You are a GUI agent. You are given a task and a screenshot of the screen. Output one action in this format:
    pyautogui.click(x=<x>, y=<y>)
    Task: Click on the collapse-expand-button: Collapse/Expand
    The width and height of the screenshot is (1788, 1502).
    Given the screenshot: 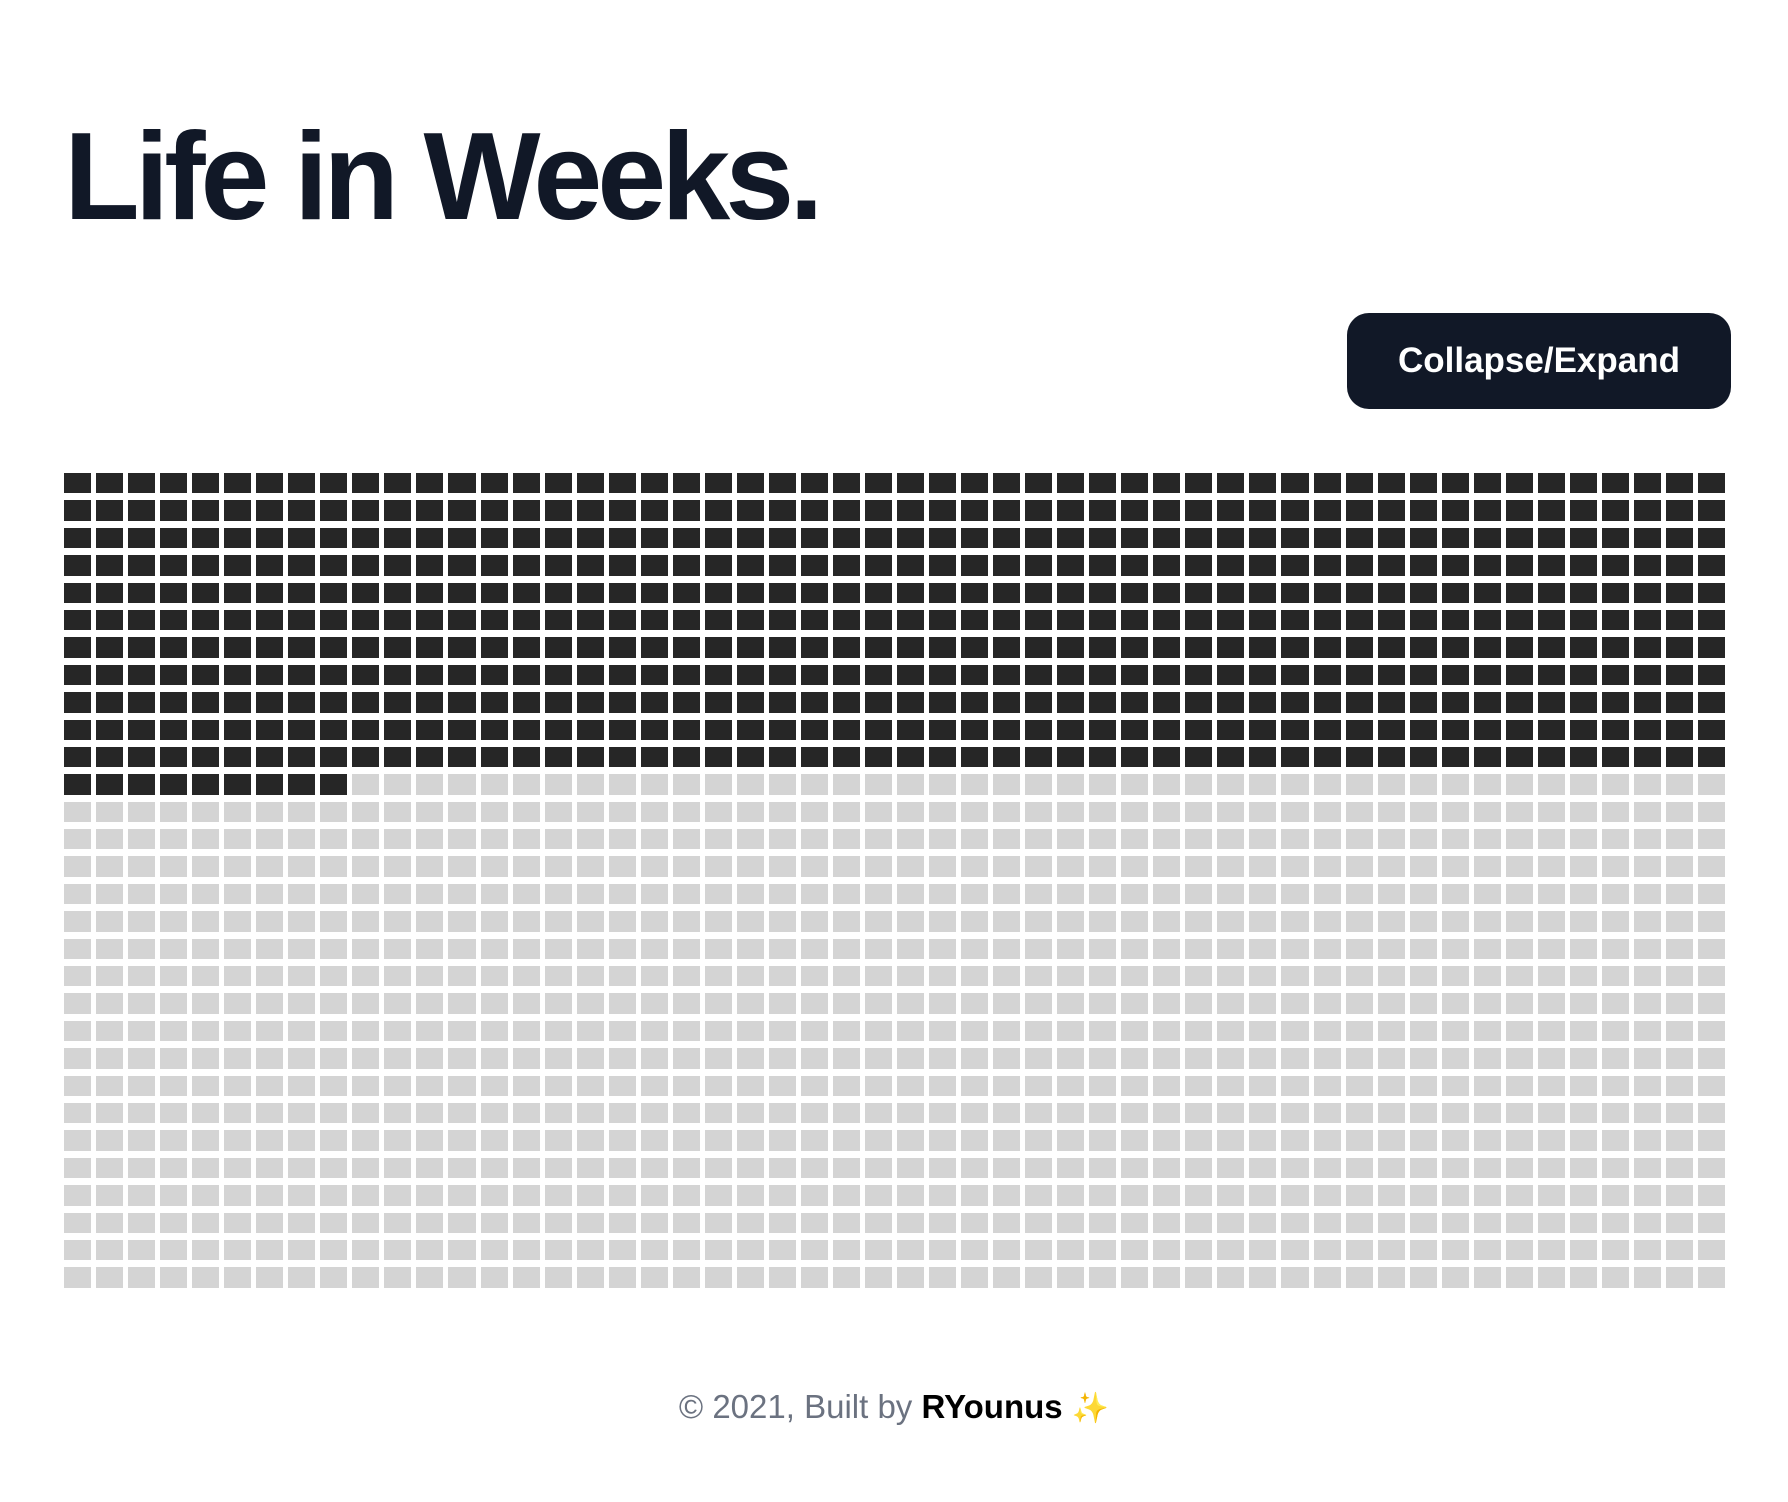 What is the action you would take?
    pyautogui.click(x=1539, y=361)
    